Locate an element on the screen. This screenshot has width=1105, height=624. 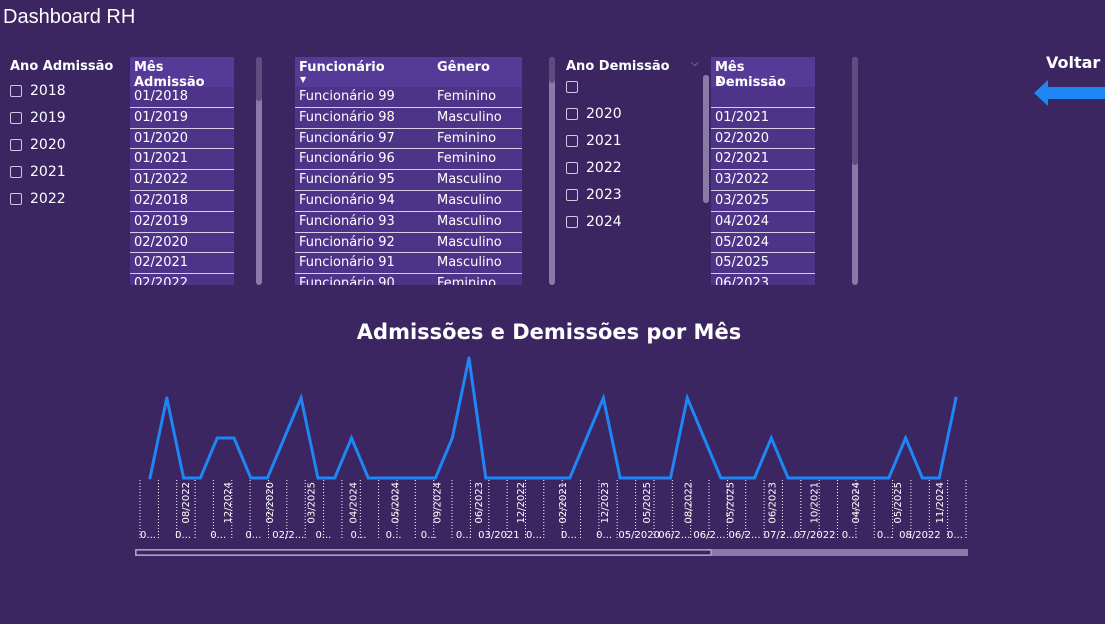
ano-admissao-option: 2020 is located at coordinates (38, 144).